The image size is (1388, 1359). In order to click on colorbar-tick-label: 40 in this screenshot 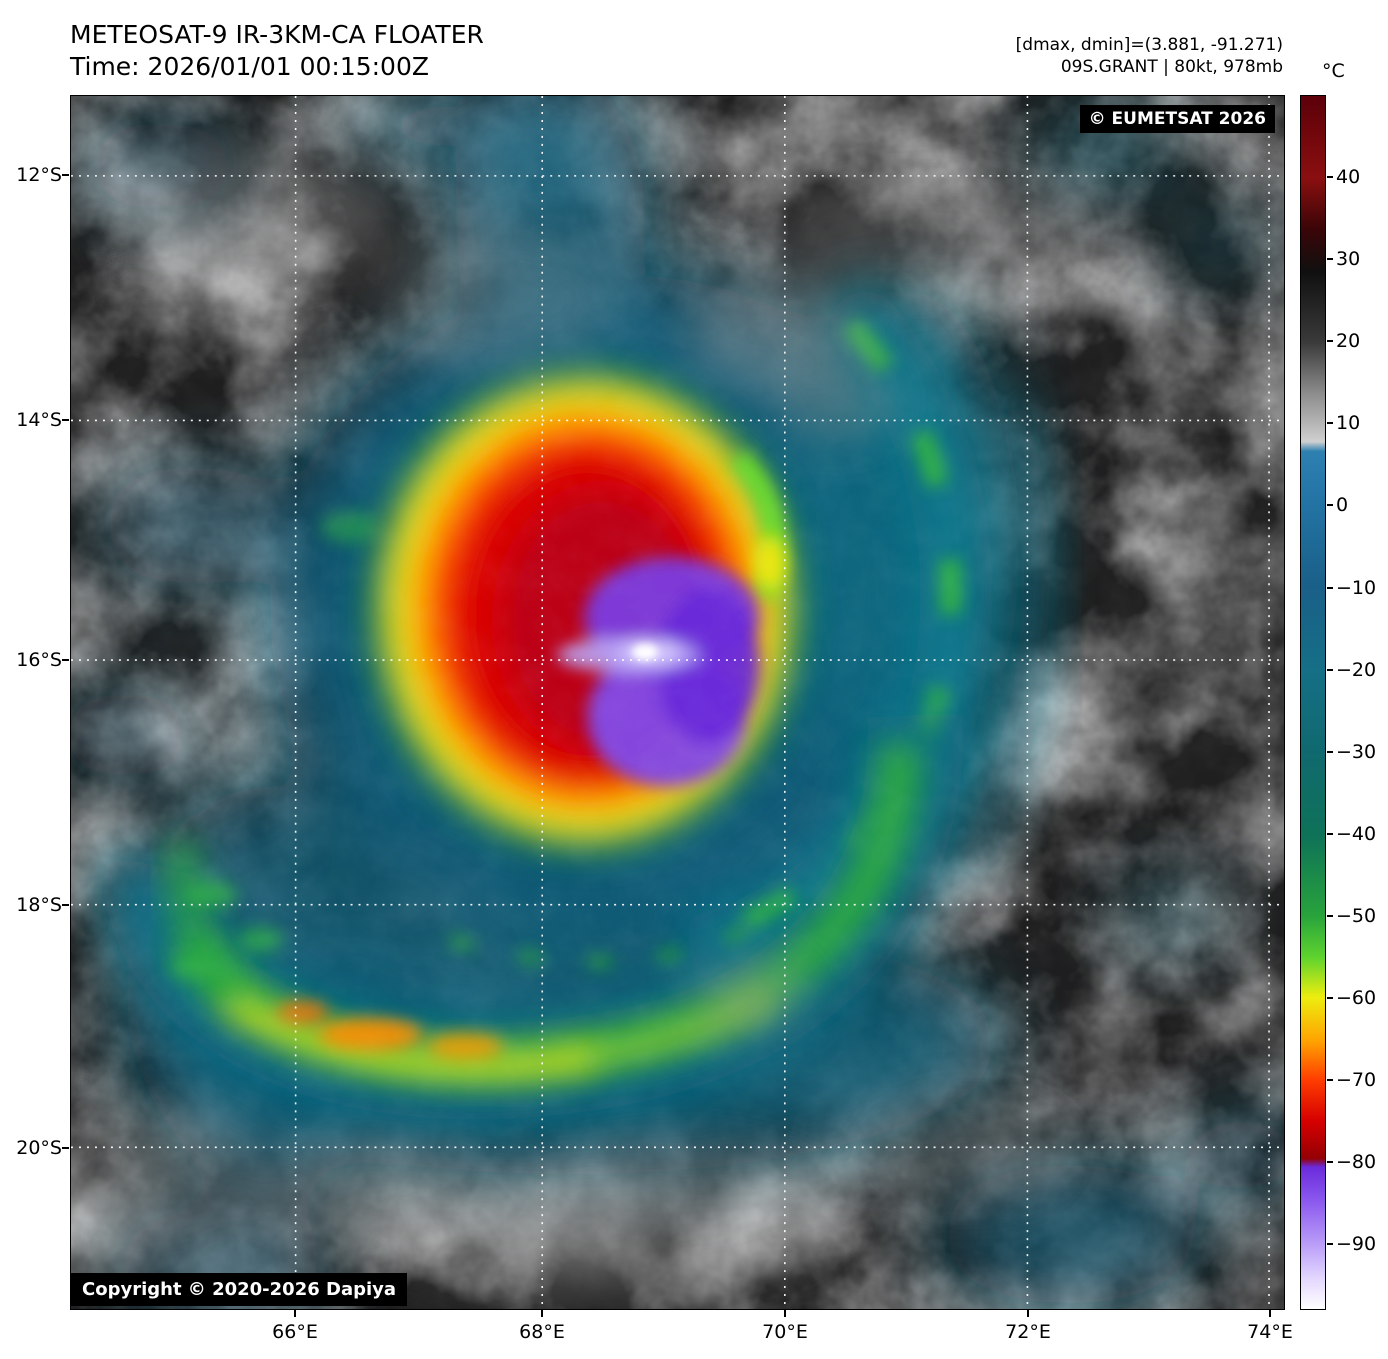, I will do `click(1343, 177)`.